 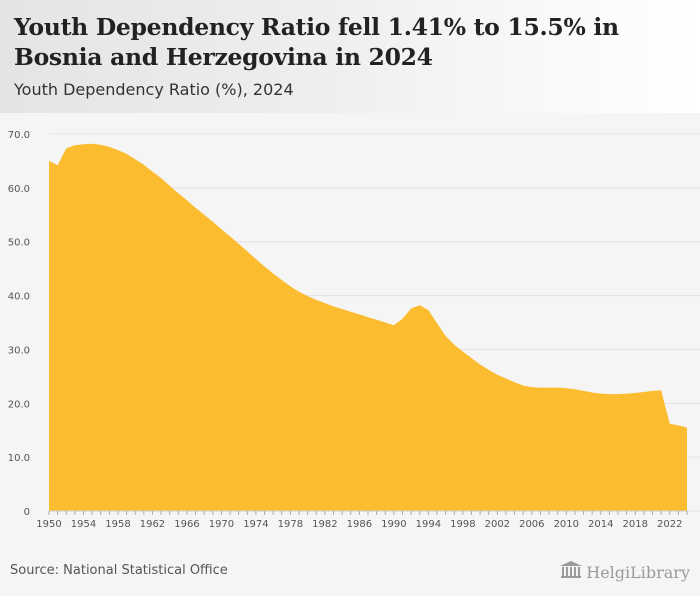 I want to click on x-tick-label: 2006, so click(x=531, y=524).